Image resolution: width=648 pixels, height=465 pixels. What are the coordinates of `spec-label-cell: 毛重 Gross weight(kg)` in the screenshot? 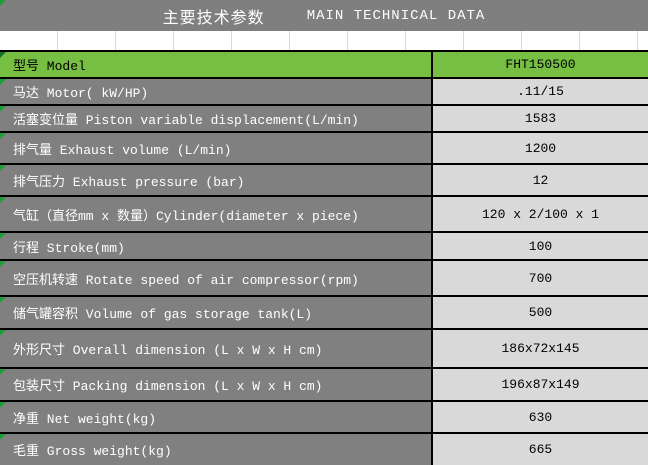 It's located at (216, 449).